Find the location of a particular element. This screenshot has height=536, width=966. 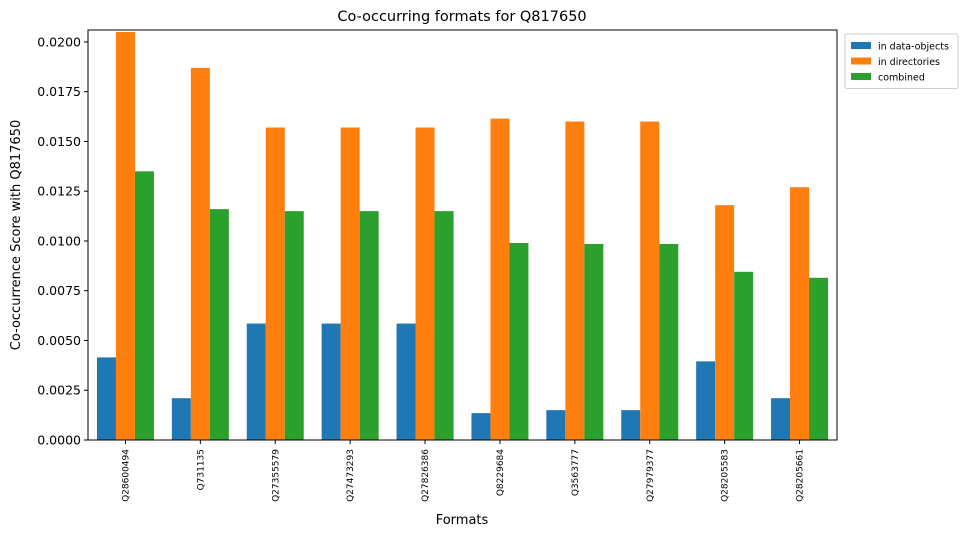

bar-in-directories-Q27979377 is located at coordinates (650, 280).